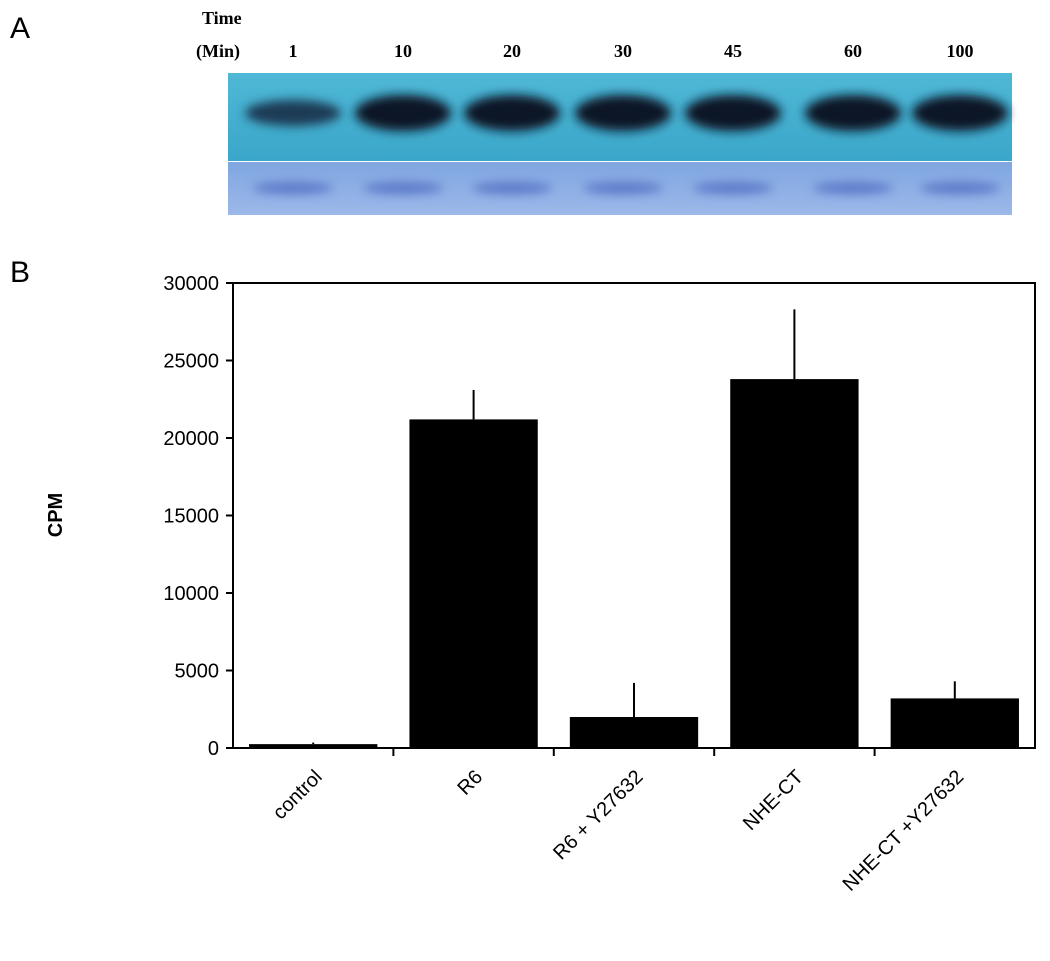 This screenshot has width=1050, height=961. What do you see at coordinates (191, 517) in the screenshot?
I see `y-tick-label: 15000` at bounding box center [191, 517].